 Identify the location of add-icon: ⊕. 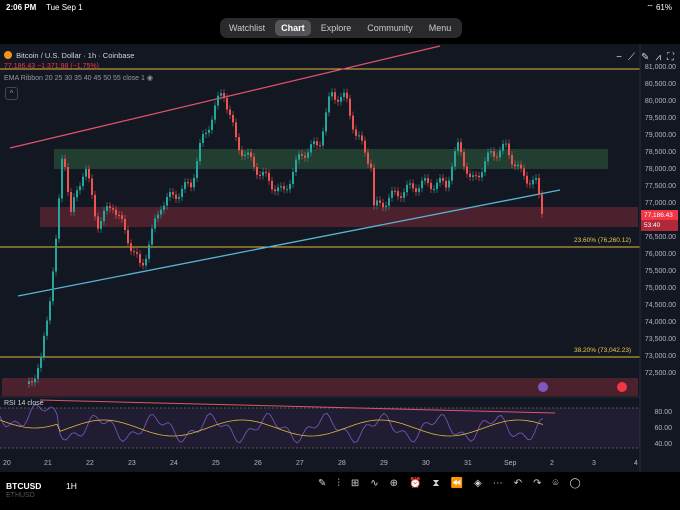
(394, 483).